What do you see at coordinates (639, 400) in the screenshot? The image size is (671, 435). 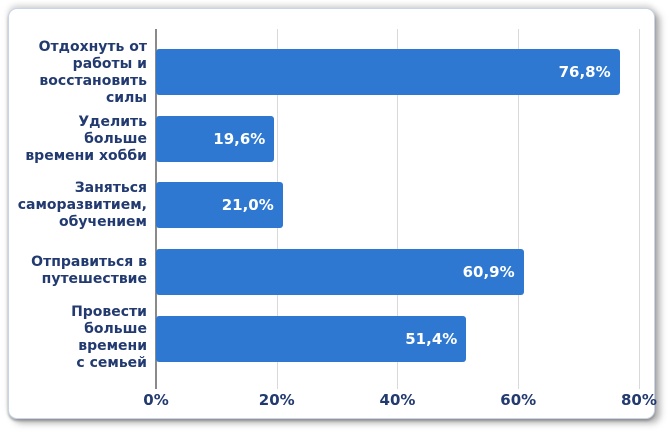 I see `axis-tick-label: 80%` at bounding box center [639, 400].